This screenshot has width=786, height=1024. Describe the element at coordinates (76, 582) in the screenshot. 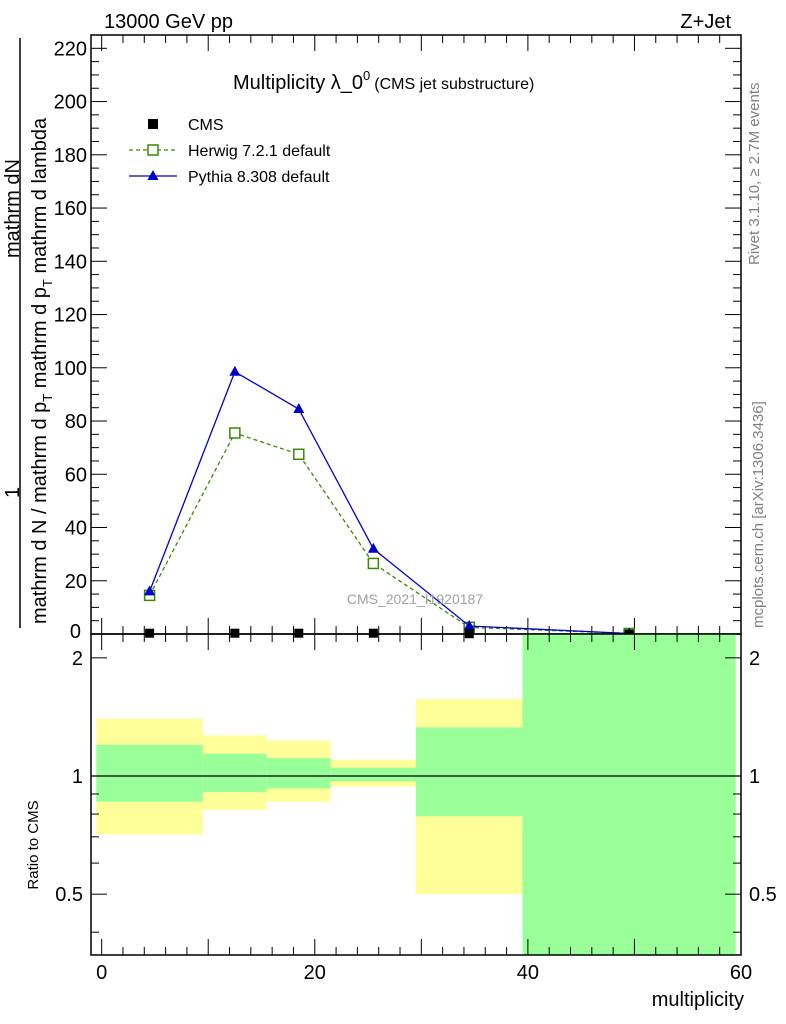

I see `main-ytick-label: 20` at that location.